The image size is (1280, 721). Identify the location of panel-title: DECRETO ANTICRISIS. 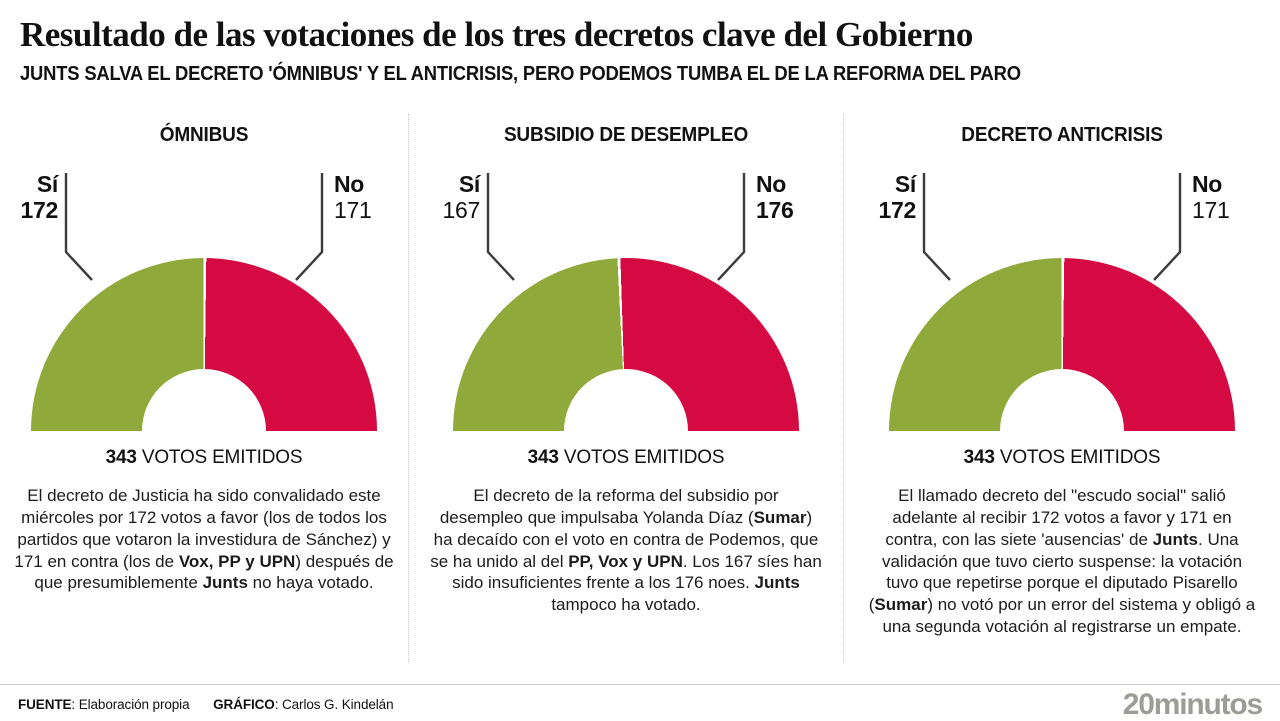
(1062, 134).